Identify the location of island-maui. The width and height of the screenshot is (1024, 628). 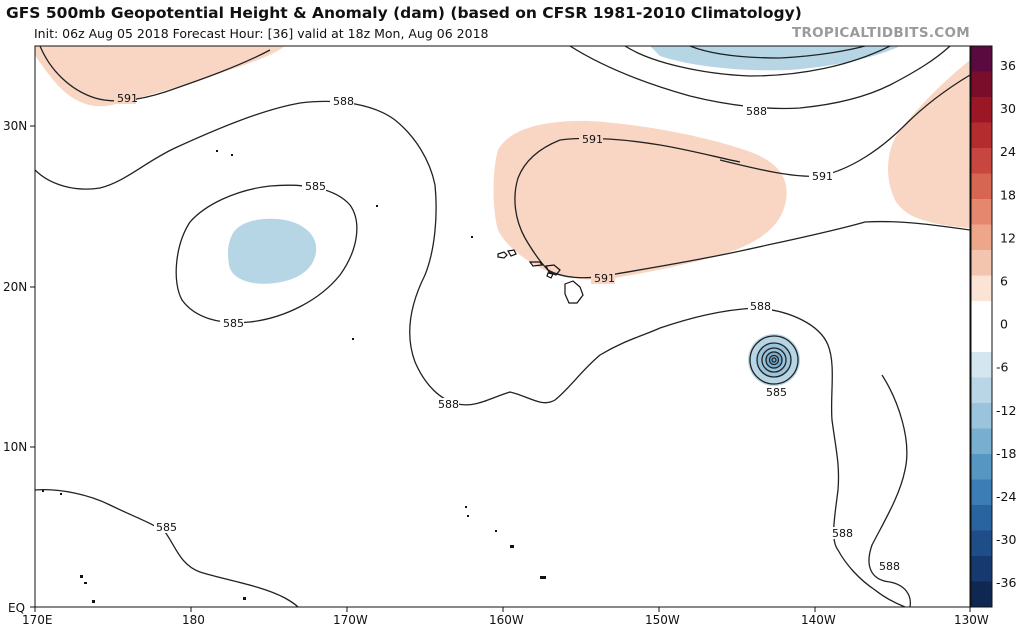
(553, 270).